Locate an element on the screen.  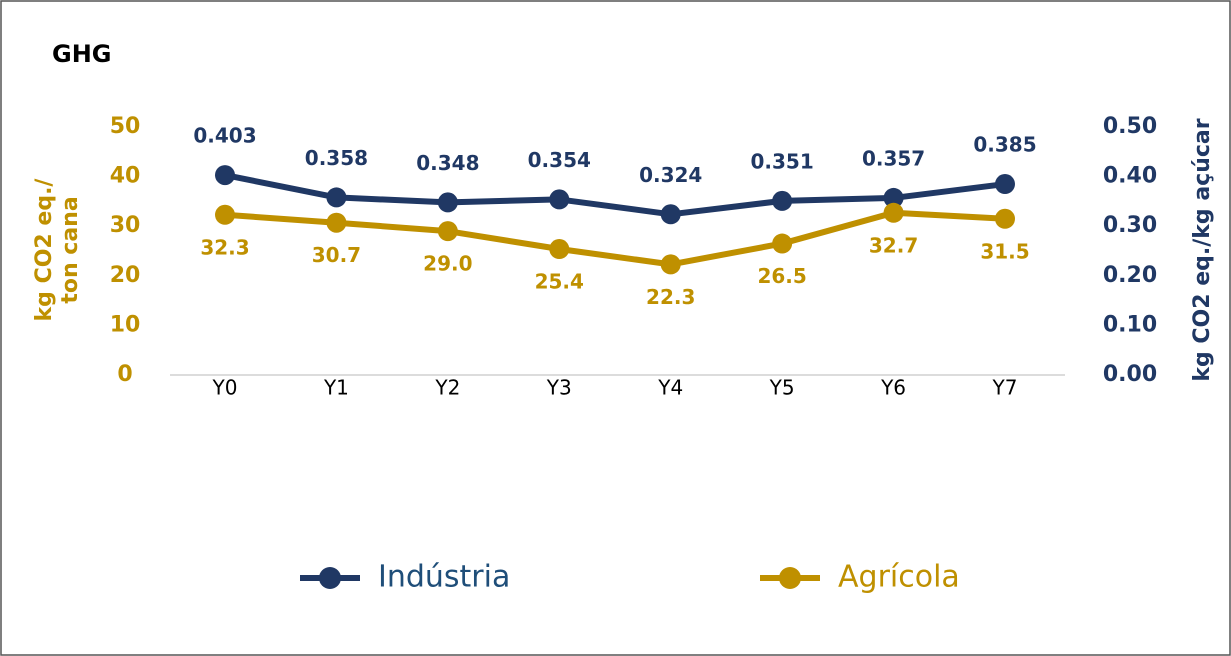
y2-tick-label: 0.40 is located at coordinates (1130, 176).